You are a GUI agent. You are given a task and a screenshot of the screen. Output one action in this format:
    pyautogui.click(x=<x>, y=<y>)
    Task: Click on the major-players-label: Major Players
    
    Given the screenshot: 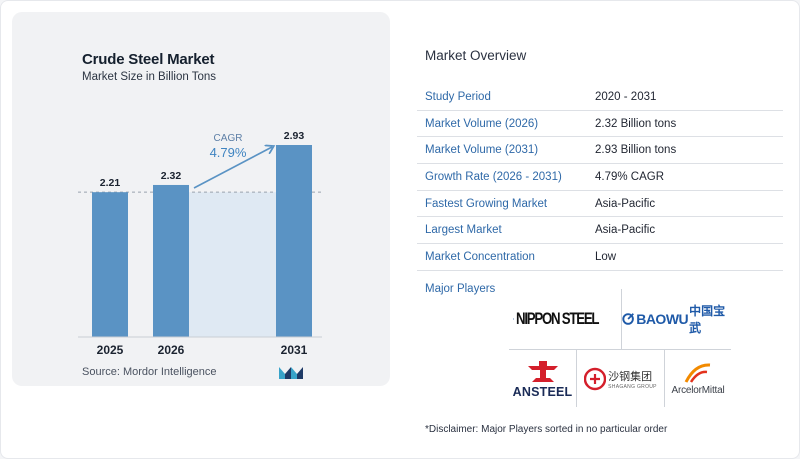 What is the action you would take?
    pyautogui.click(x=460, y=289)
    